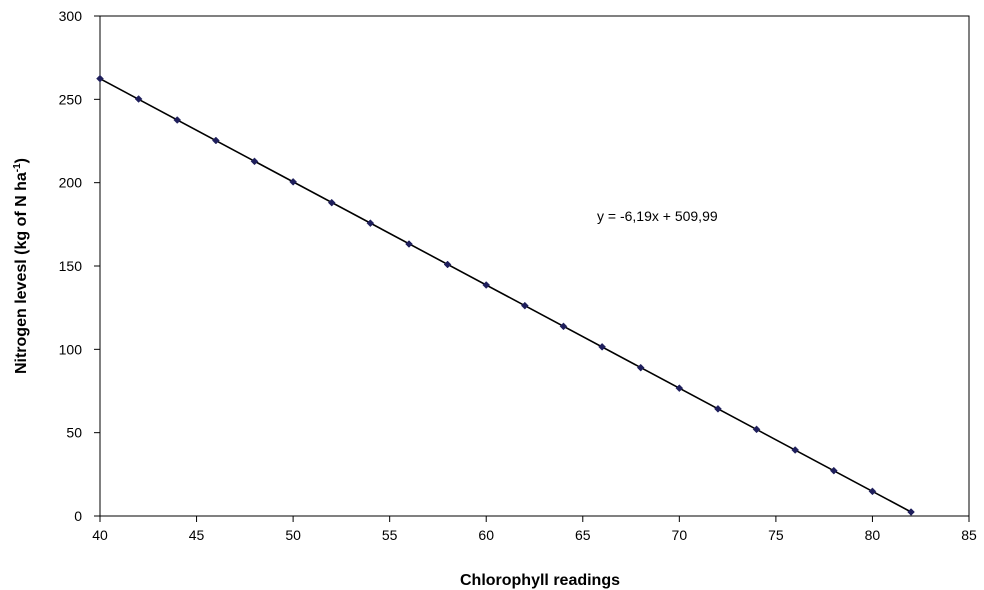 The height and width of the screenshot is (590, 984). What do you see at coordinates (390, 535) in the screenshot?
I see `x-tick-label: 55` at bounding box center [390, 535].